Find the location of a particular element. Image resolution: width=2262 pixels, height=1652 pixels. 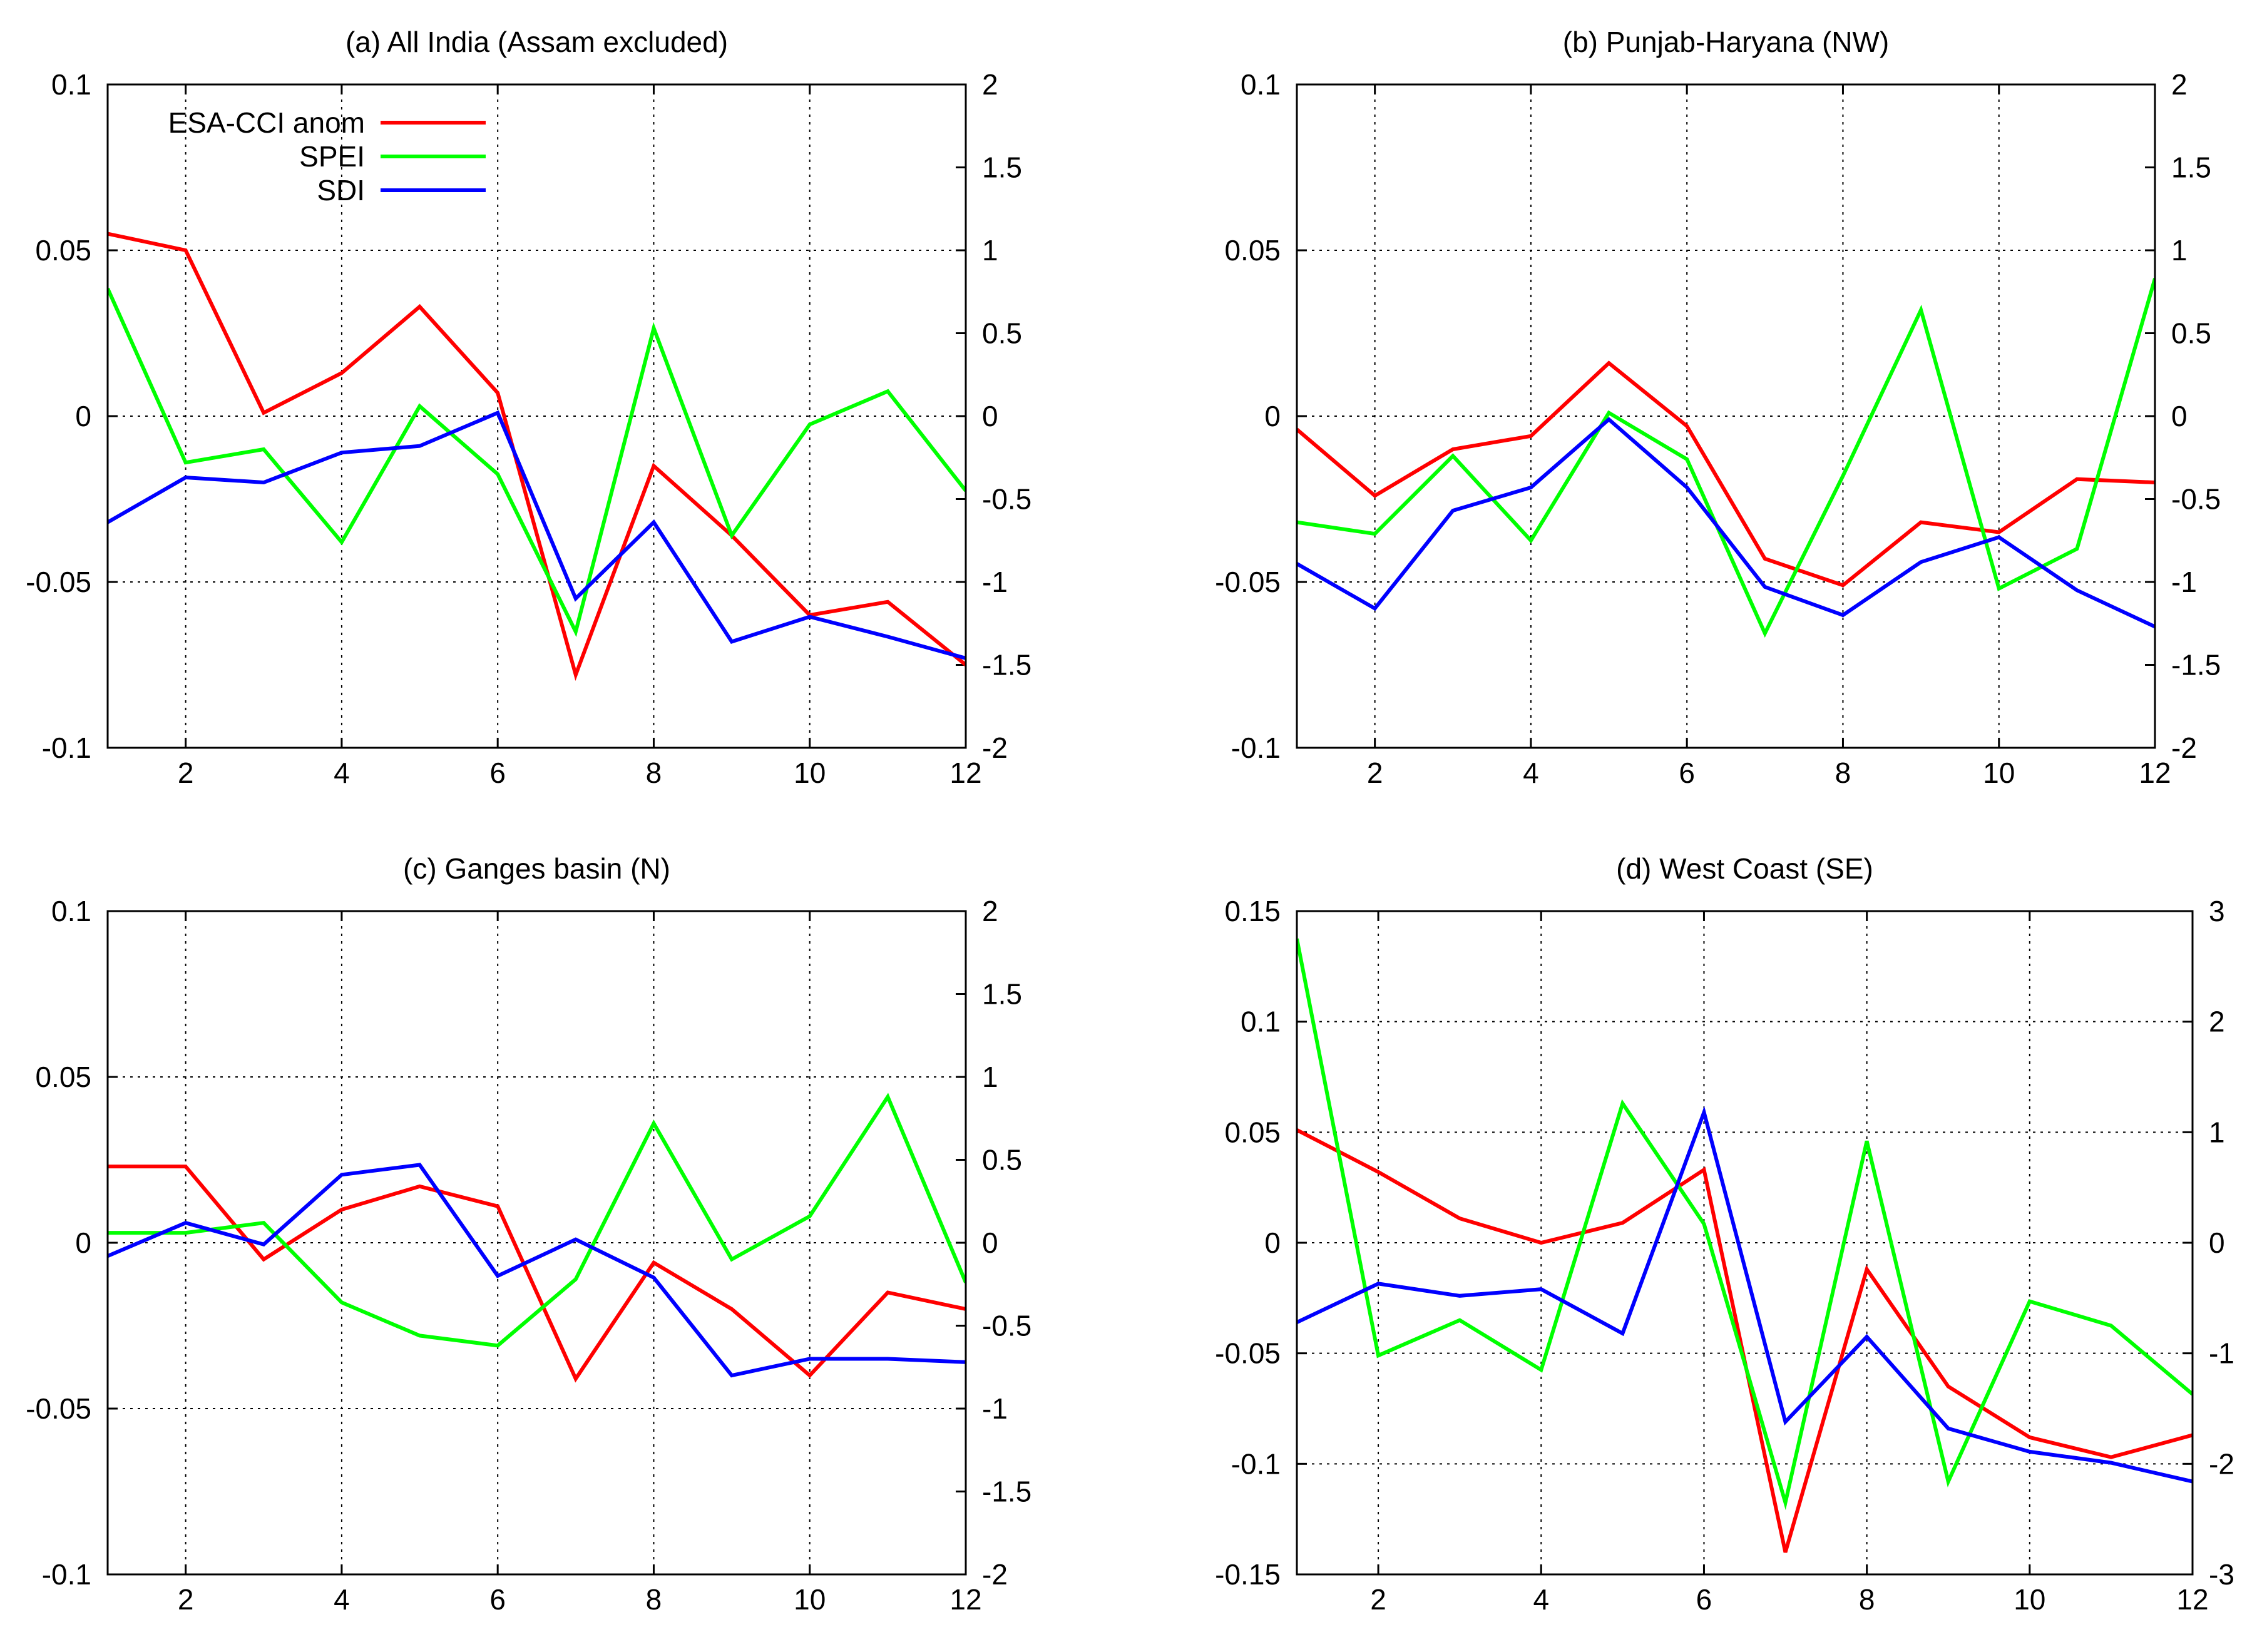

legend-label: ESA-CCI anom is located at coordinates (266, 122).